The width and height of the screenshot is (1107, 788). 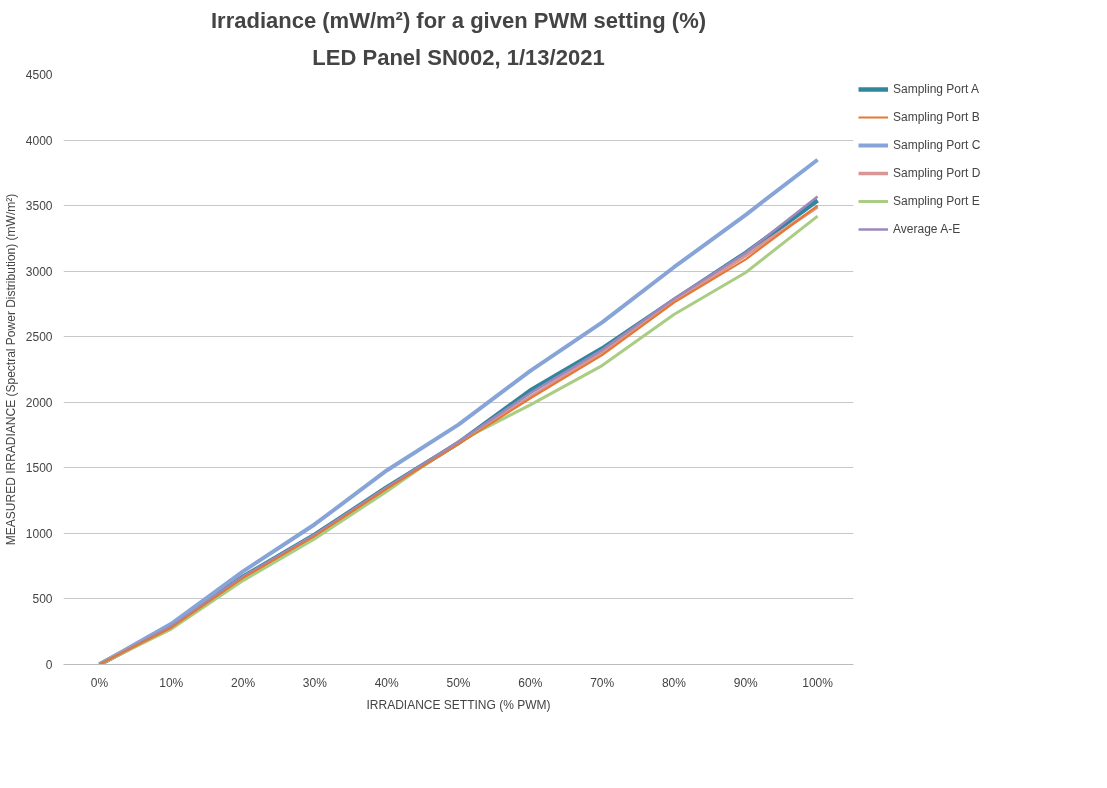 What do you see at coordinates (458, 682) in the screenshot?
I see `x-tick-label: 50%` at bounding box center [458, 682].